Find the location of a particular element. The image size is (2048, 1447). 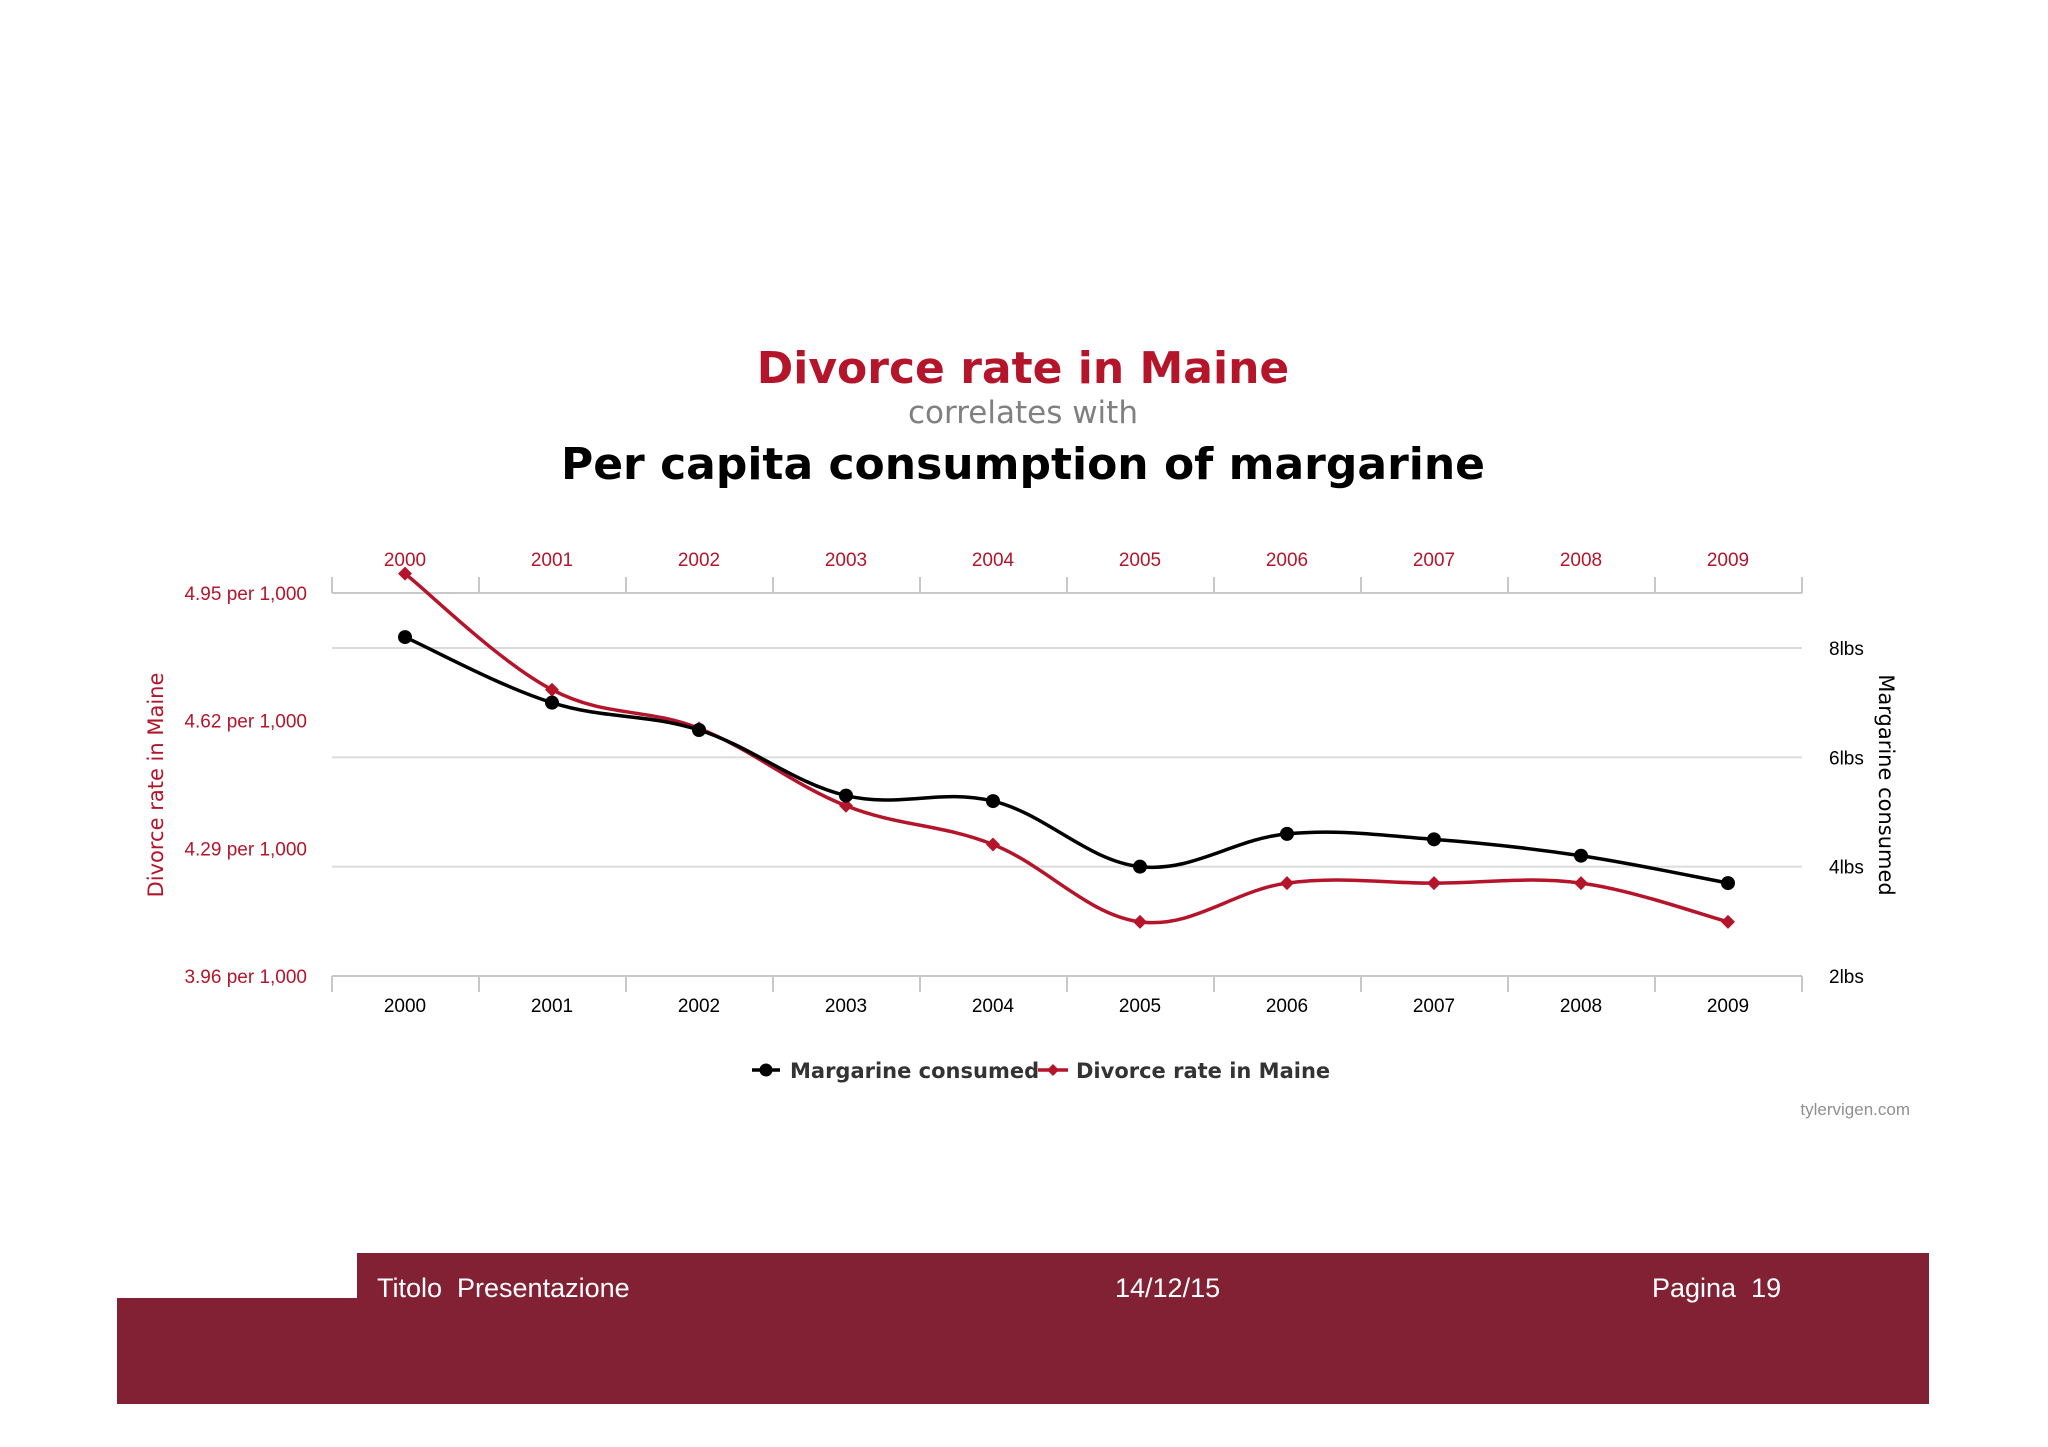

bottom-x-tick-label: 2000 is located at coordinates (405, 1006).